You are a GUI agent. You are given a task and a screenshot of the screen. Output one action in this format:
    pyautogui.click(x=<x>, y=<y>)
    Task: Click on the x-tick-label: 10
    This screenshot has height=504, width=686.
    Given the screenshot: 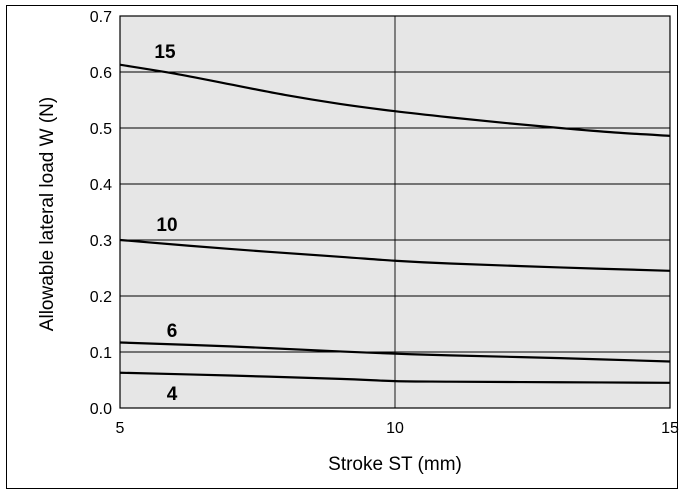 What is the action you would take?
    pyautogui.click(x=395, y=428)
    